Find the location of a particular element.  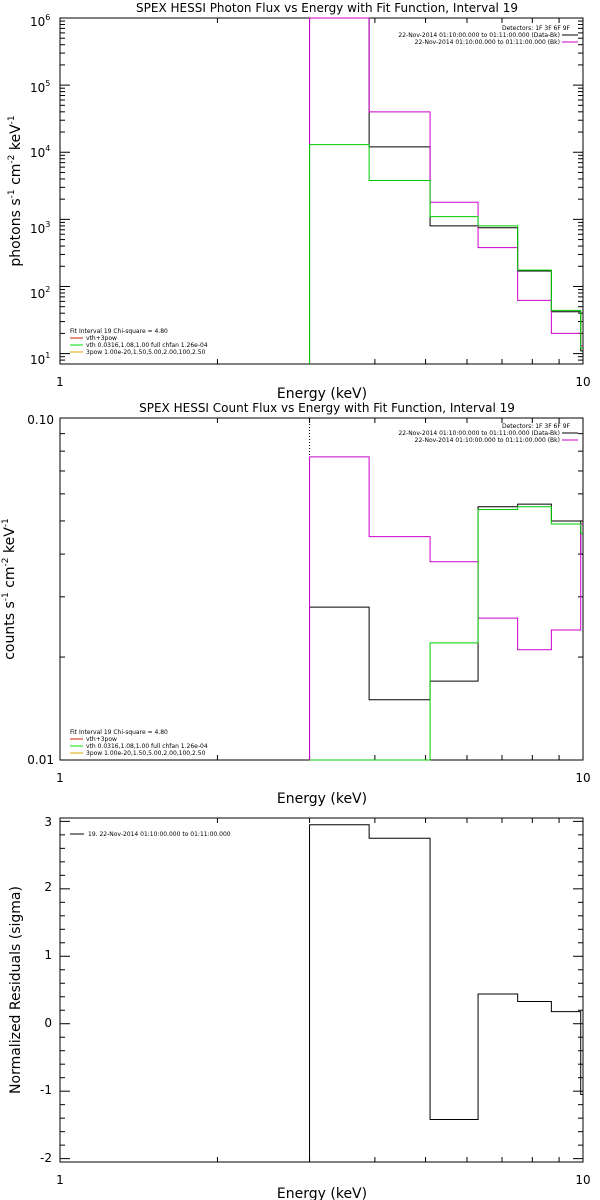

panel3-y-tick-label: -1 is located at coordinates (46, 1090).